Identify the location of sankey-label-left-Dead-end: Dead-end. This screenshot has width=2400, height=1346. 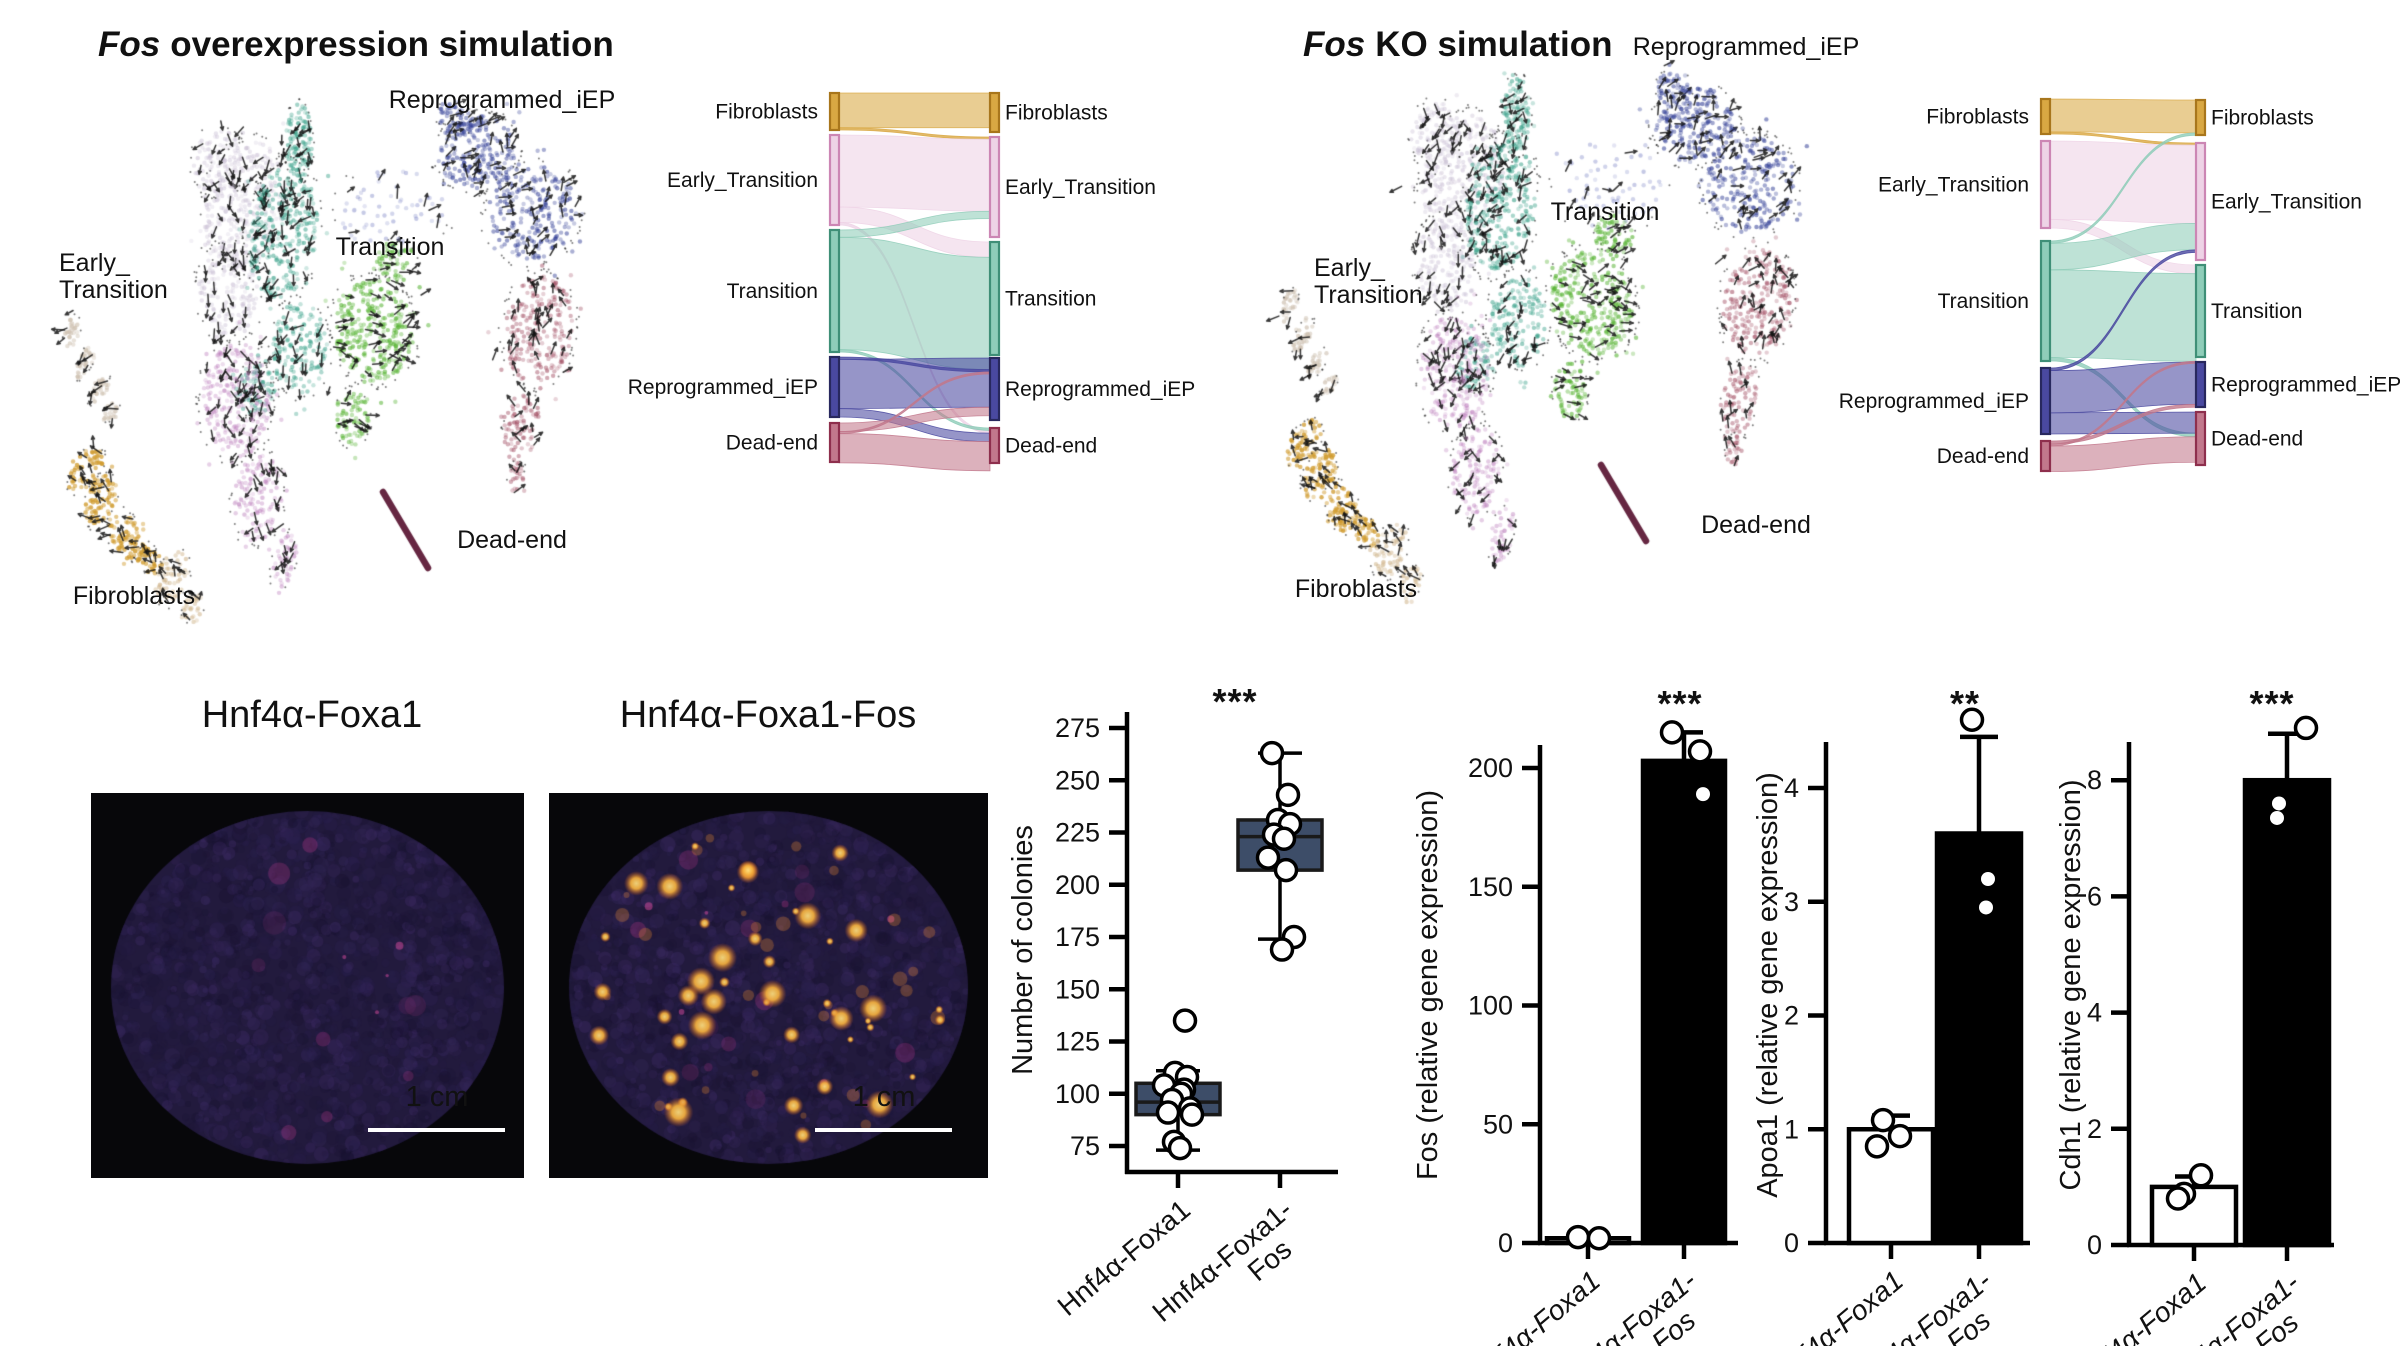
(772, 443).